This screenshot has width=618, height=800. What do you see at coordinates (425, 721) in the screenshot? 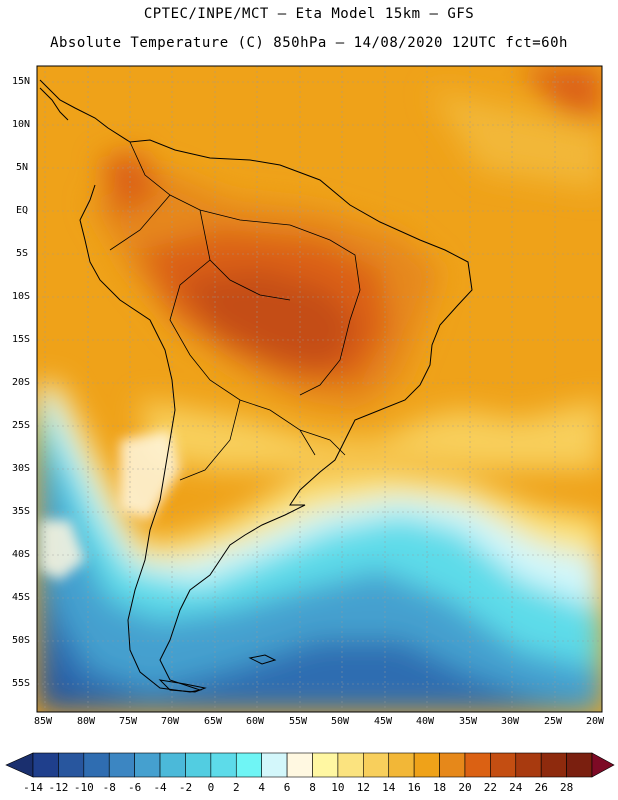
I see `lon-label: 40W` at bounding box center [425, 721].